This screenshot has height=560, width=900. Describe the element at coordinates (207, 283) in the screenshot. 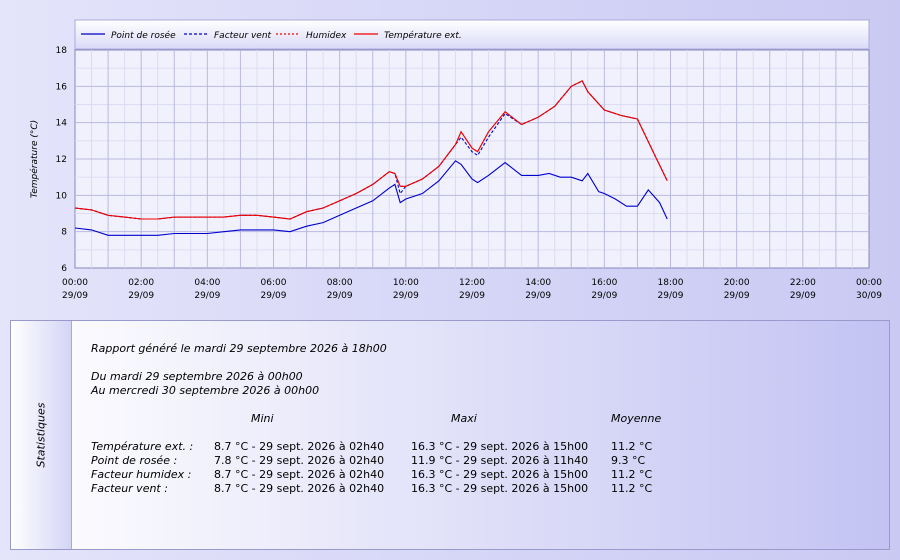

I see `x-tick-time: 04:00` at that location.